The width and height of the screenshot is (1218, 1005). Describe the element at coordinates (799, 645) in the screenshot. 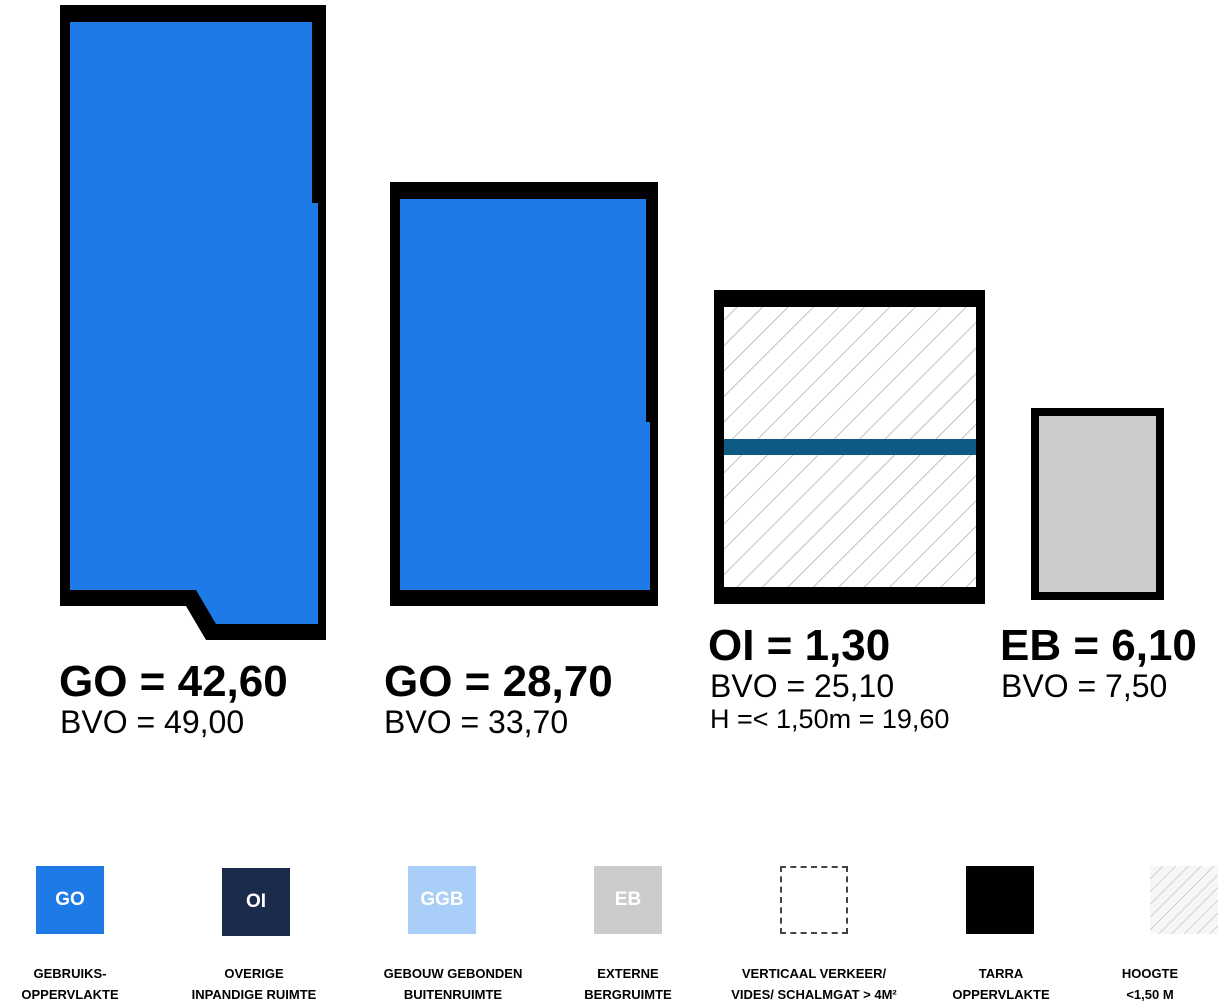

I see `plan-oi-title: OI = 1,30` at that location.